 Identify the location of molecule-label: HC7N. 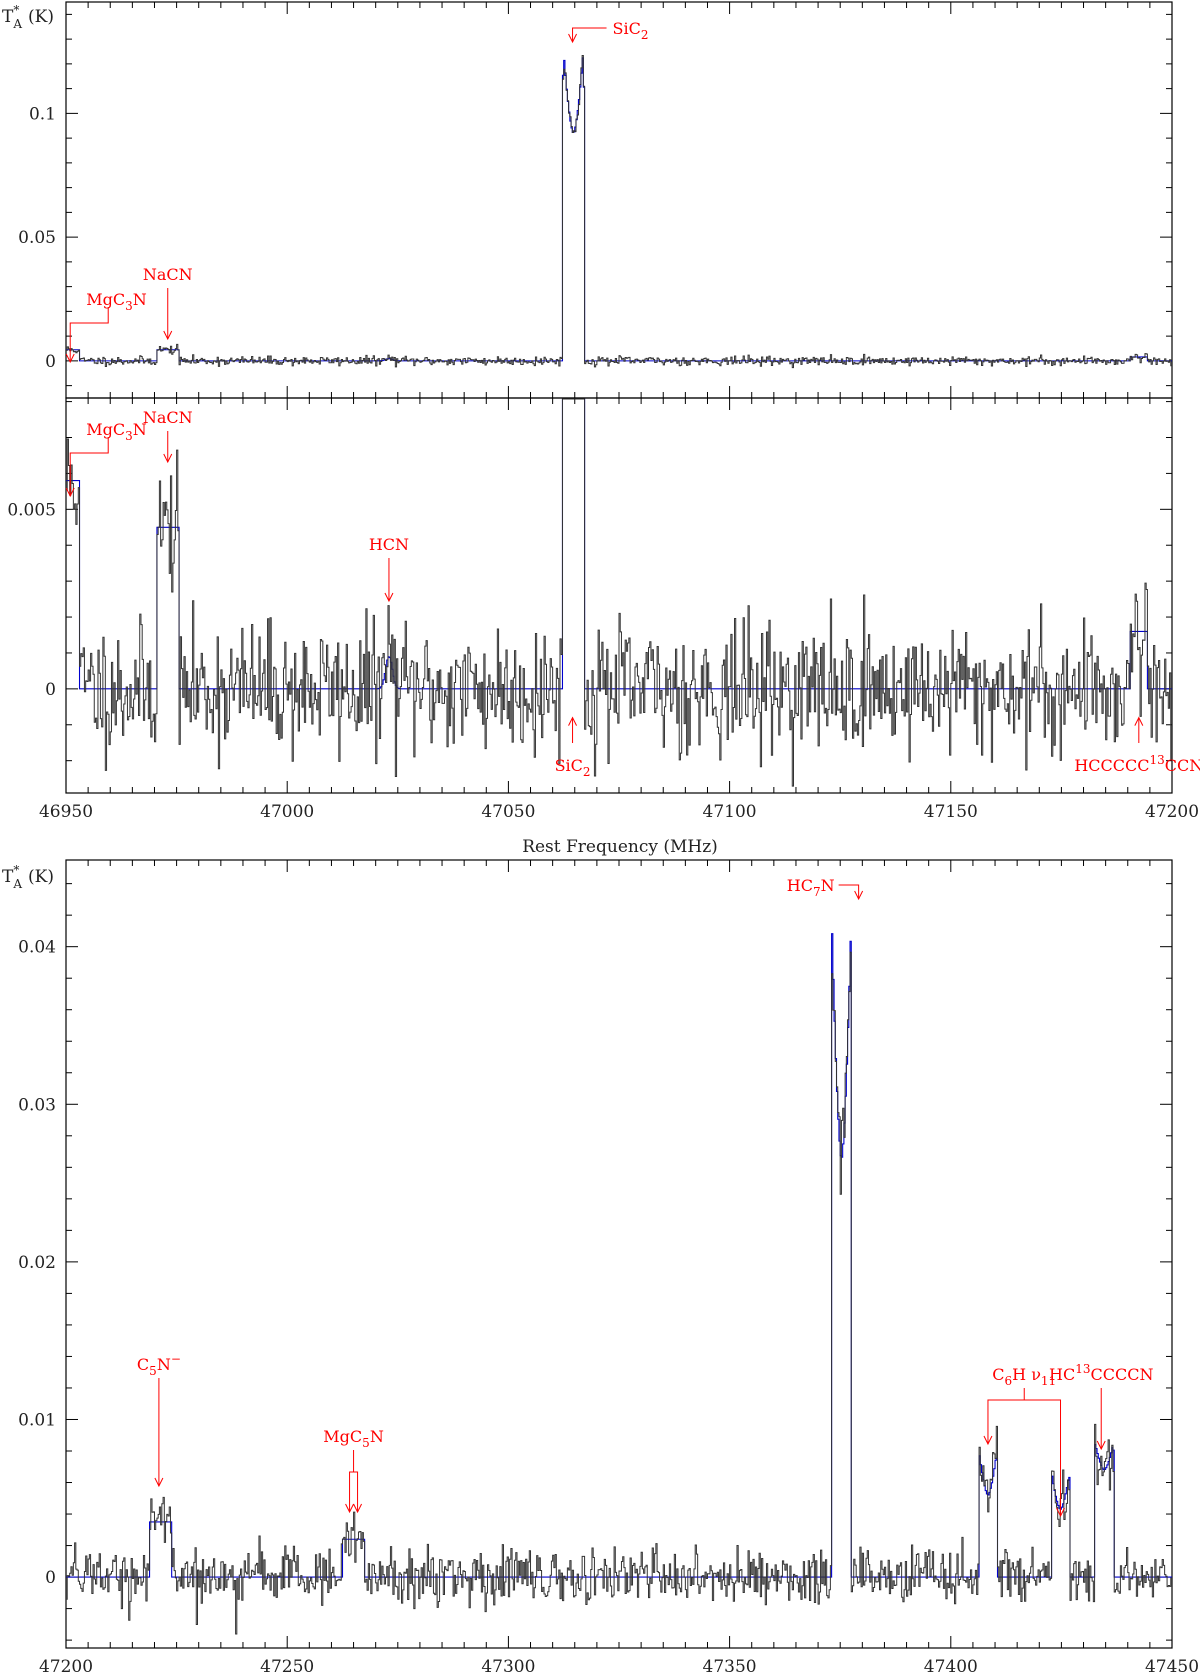
(811, 887).